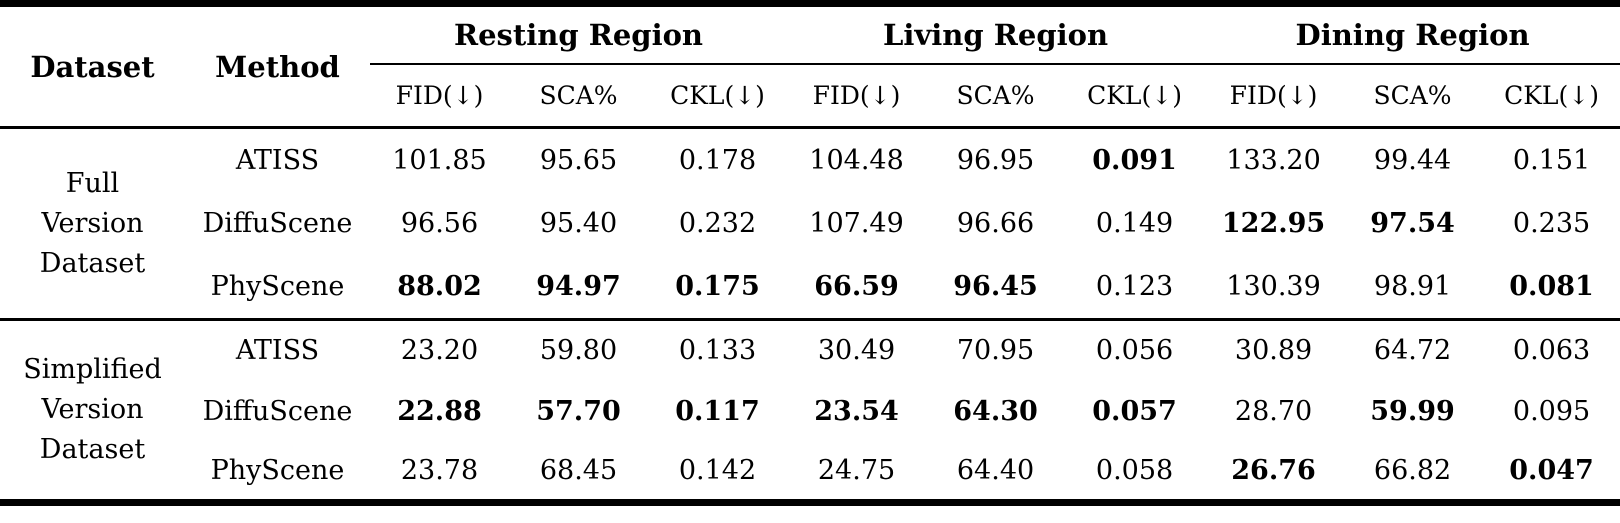 This screenshot has width=1620, height=523. Describe the element at coordinates (578, 223) in the screenshot. I see `value-cell: 95.40` at that location.